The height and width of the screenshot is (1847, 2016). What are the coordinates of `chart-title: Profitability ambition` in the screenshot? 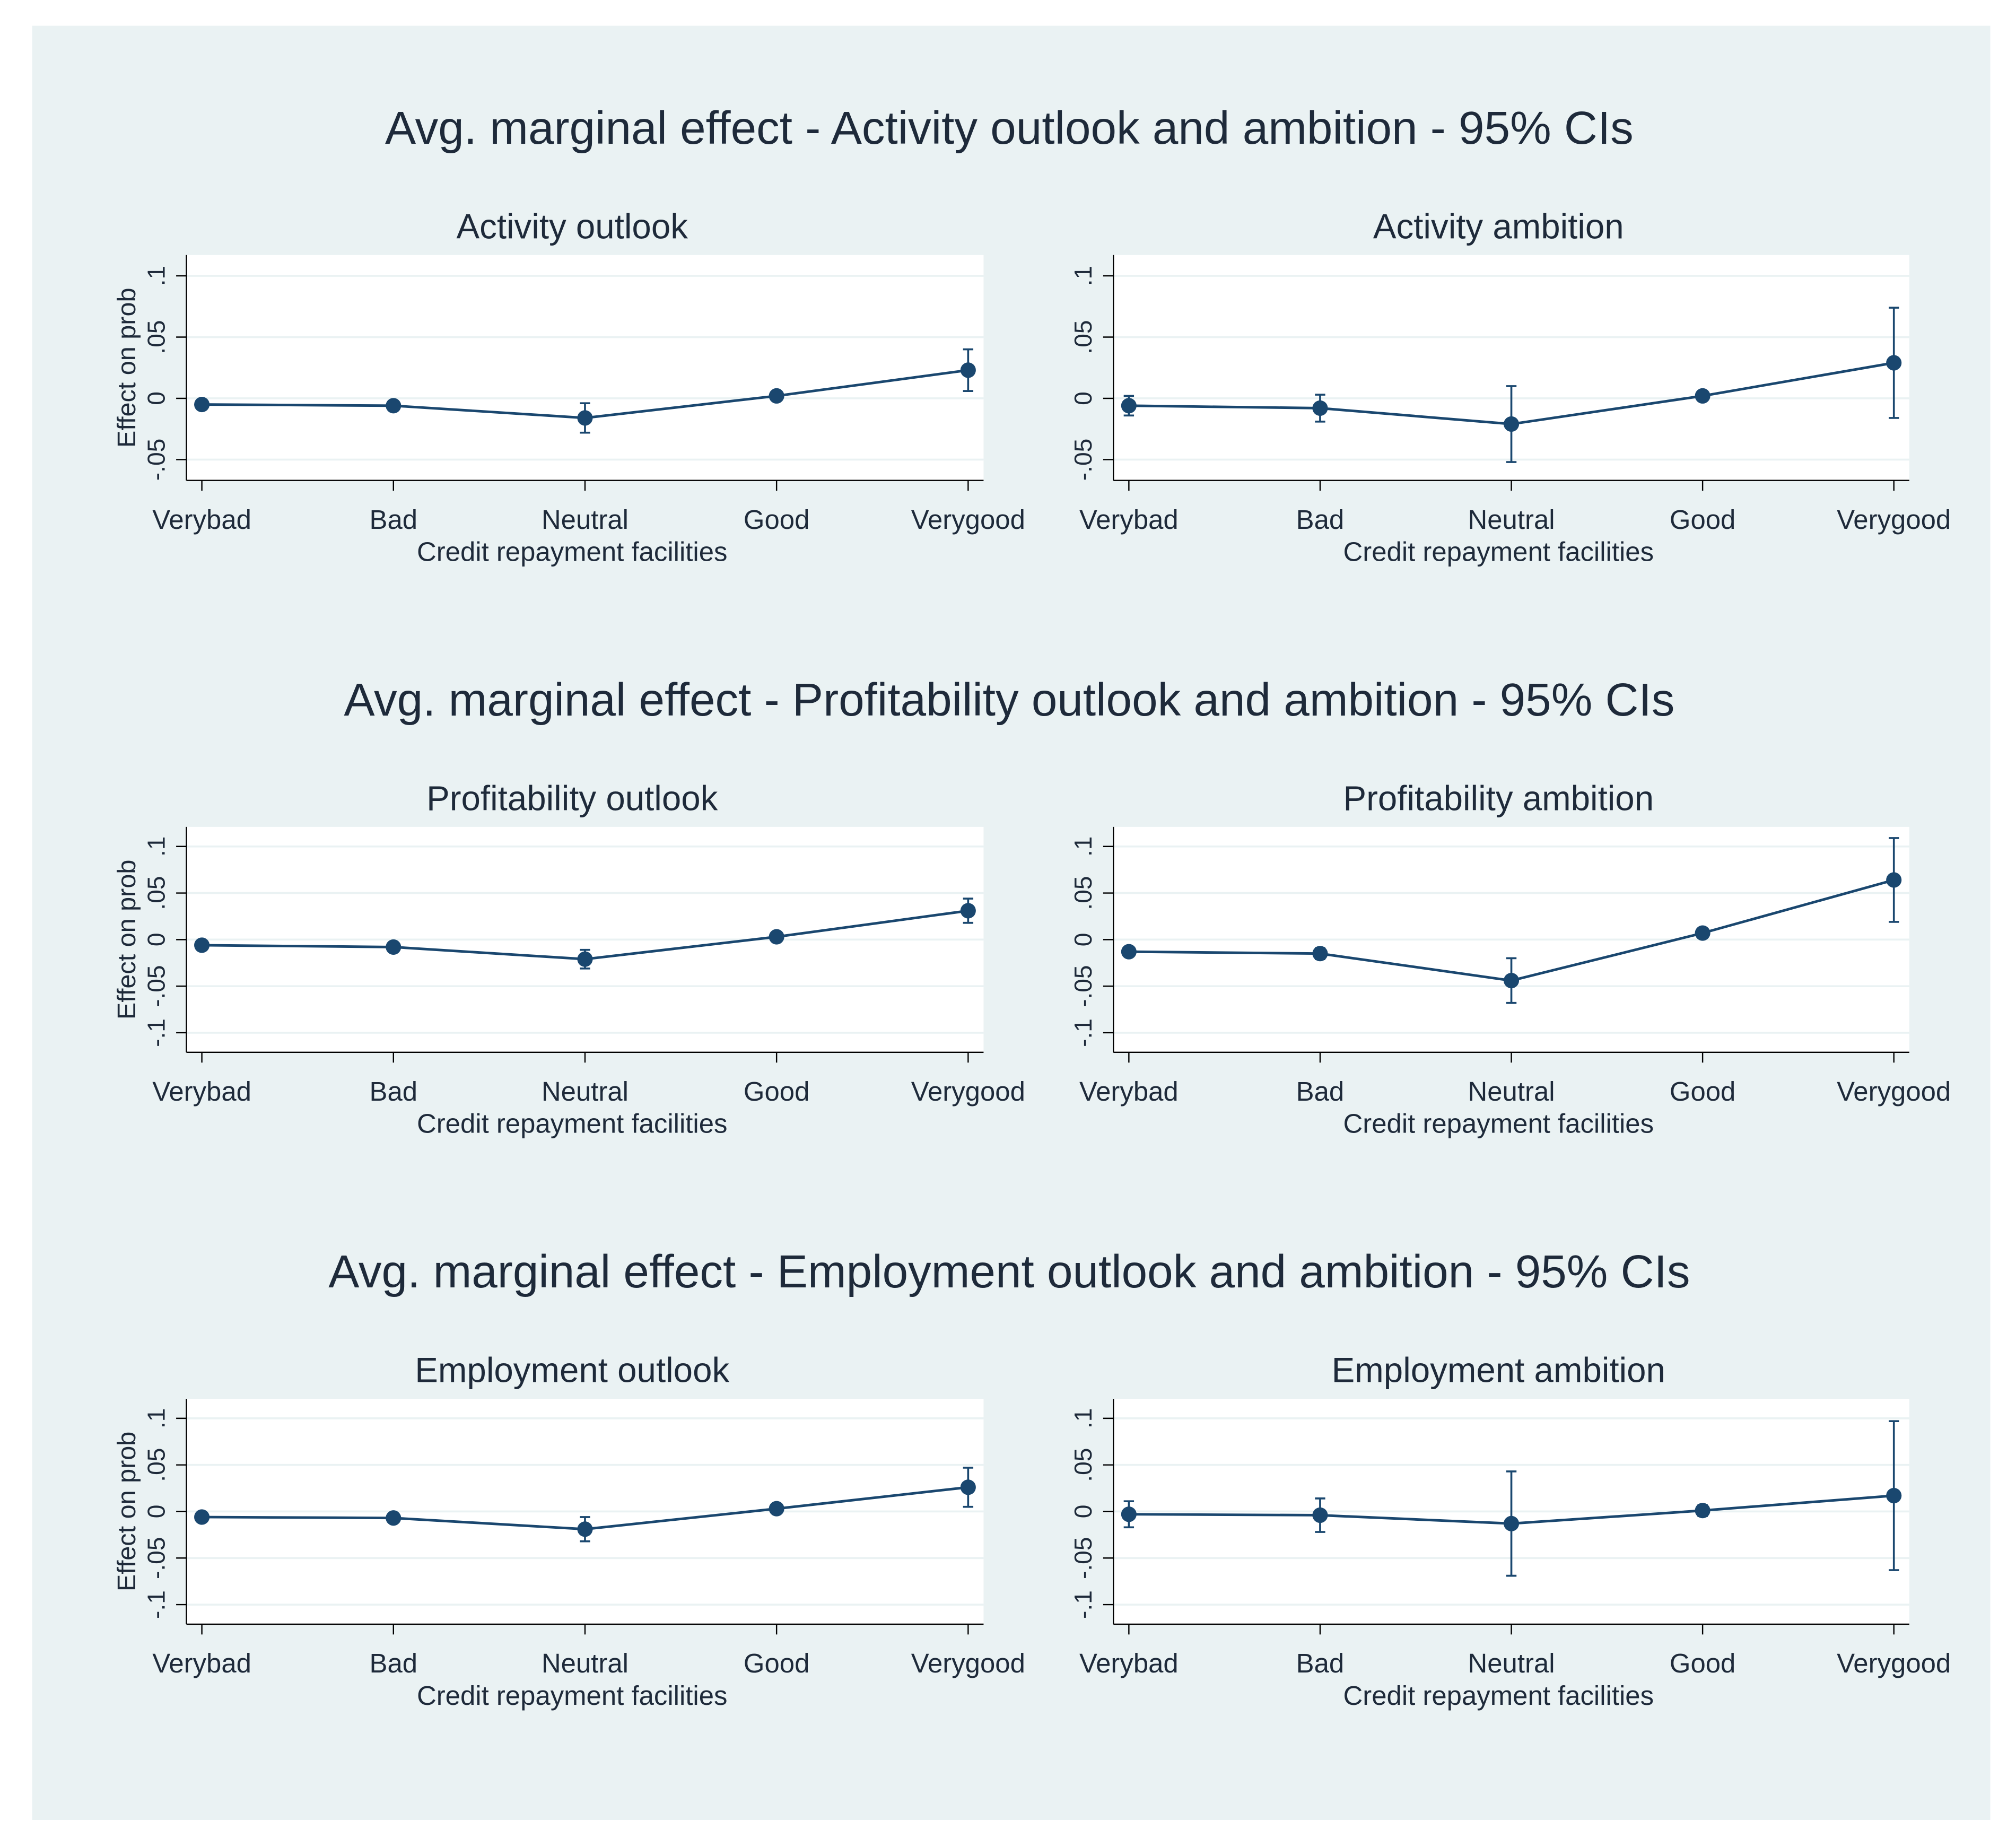 It's located at (1498, 798).